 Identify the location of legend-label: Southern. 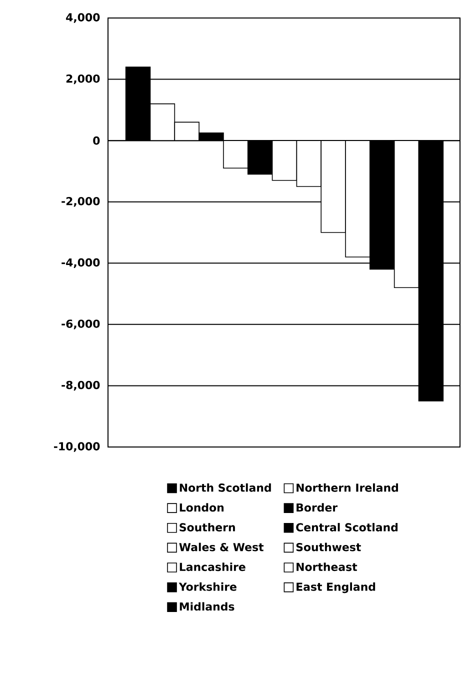
(207, 527).